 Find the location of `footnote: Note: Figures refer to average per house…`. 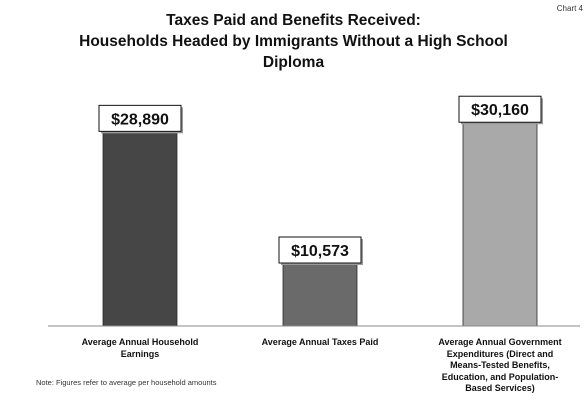

footnote: Note: Figures refer to average per house… is located at coordinates (126, 382).